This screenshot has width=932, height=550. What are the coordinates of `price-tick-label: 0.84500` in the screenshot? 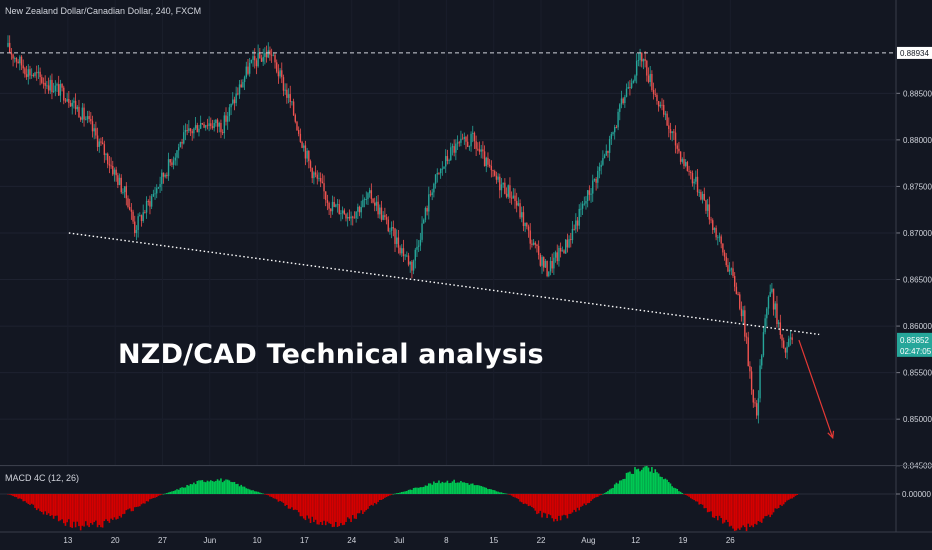 It's located at (917, 466).